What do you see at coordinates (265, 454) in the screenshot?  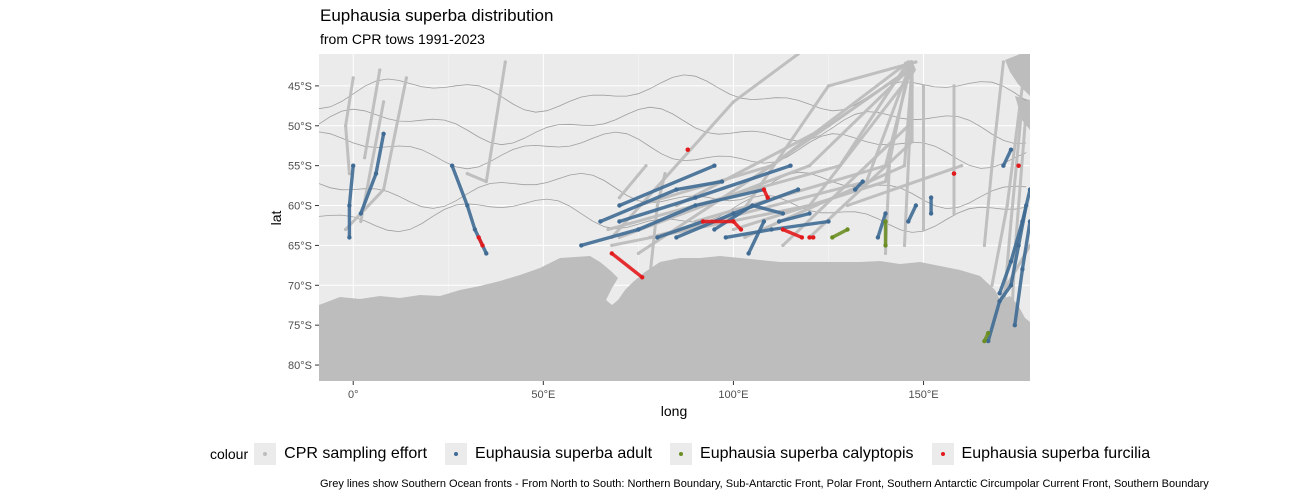 I see `legend-dot-effort` at bounding box center [265, 454].